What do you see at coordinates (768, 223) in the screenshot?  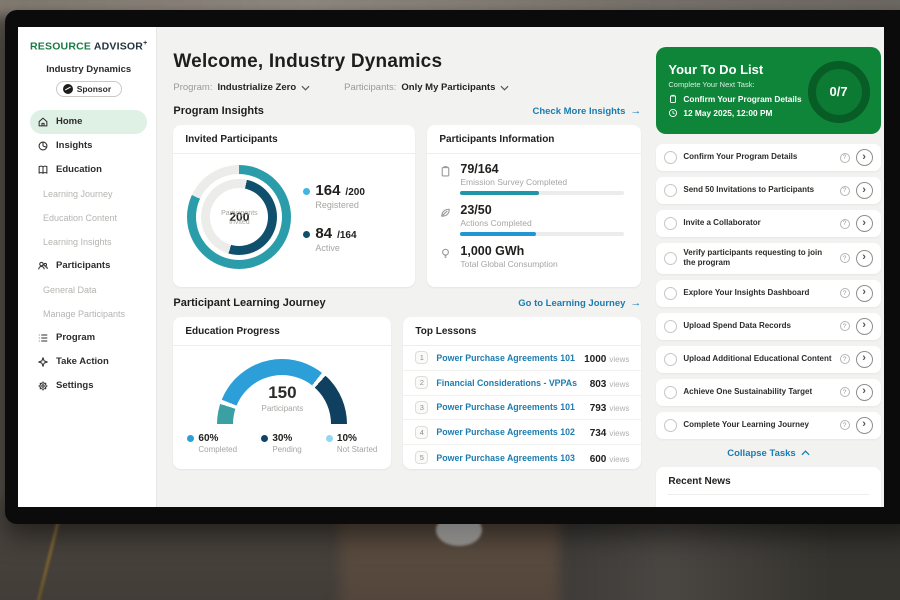 I see `task-item-3: Invite a Collaborator ? ›` at bounding box center [768, 223].